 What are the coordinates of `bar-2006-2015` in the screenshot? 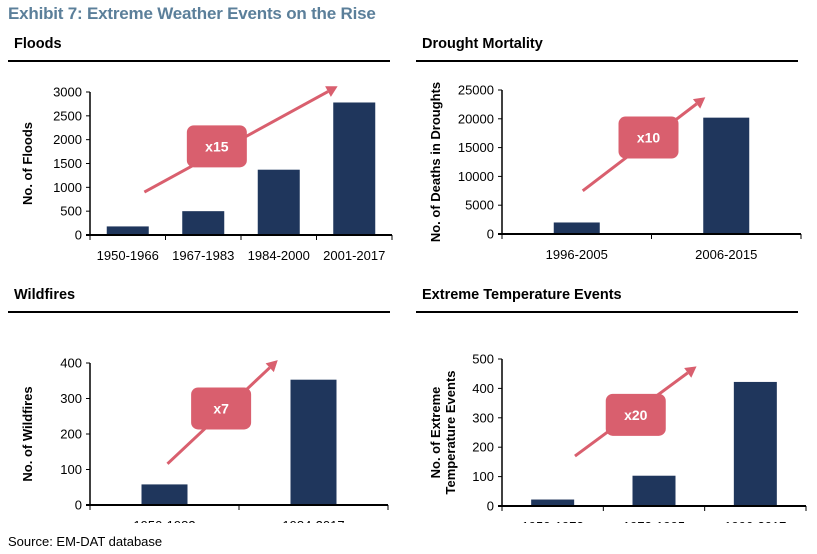 It's located at (726, 175).